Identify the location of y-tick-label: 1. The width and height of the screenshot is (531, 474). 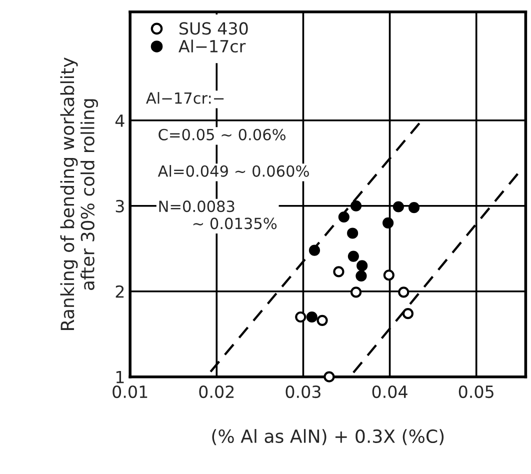
(120, 377).